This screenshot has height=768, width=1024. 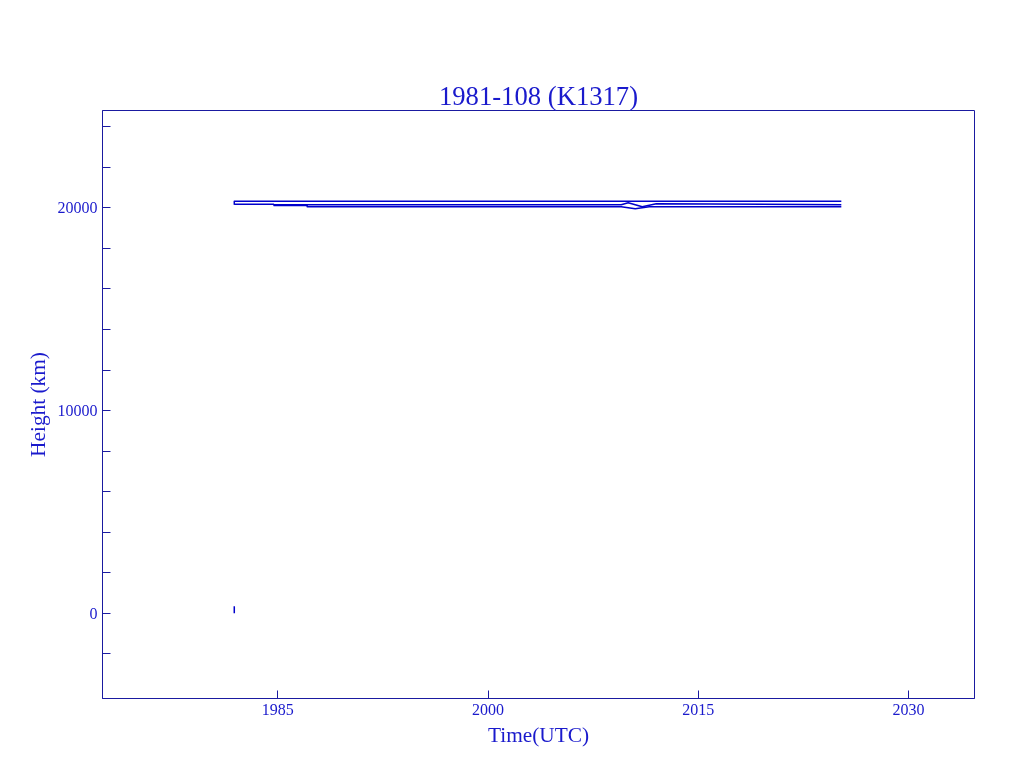 I want to click on y-axis-title: Height (km), so click(x=37, y=404).